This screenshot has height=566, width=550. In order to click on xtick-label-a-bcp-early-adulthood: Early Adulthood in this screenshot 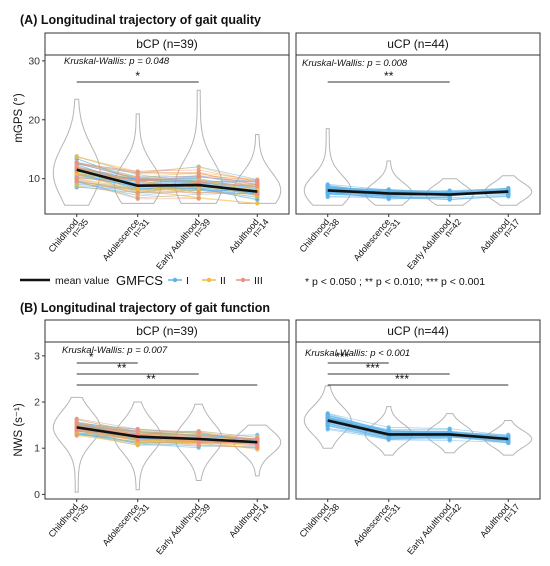, I will do `click(178, 244)`.